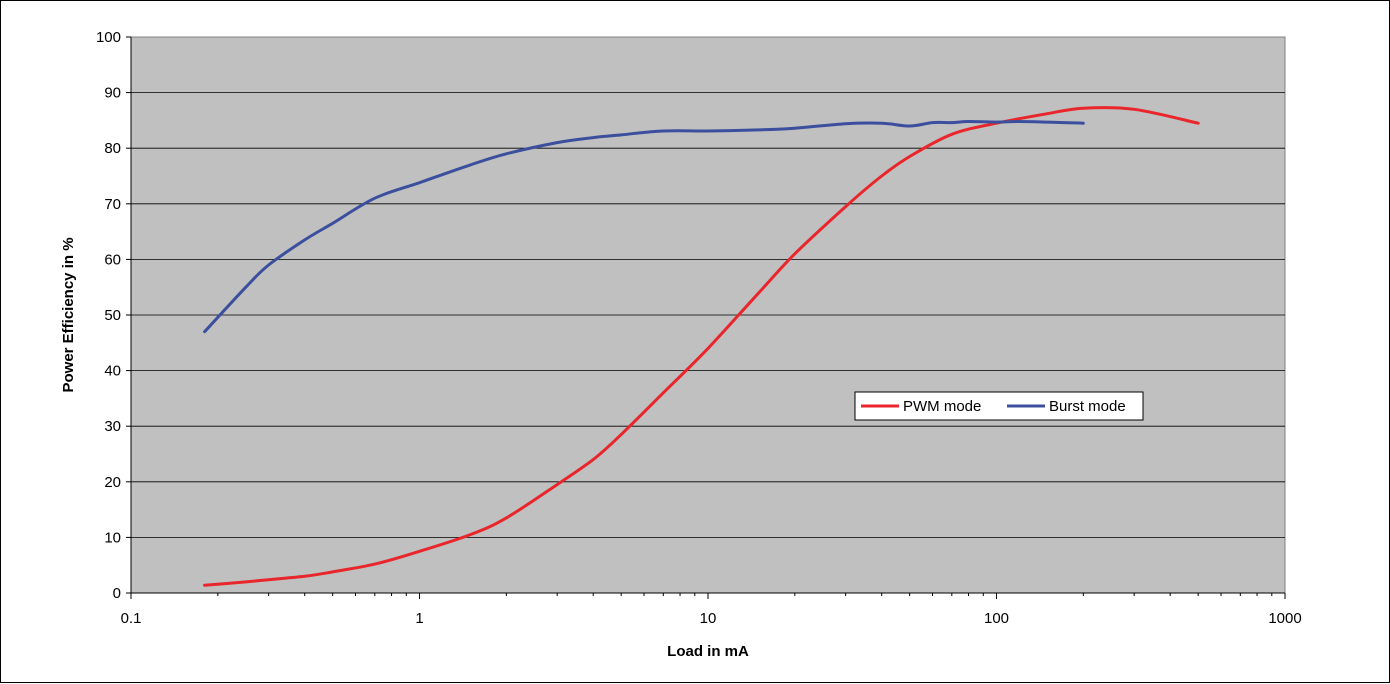  Describe the element at coordinates (117, 593) in the screenshot. I see `y-tick-label: 0` at that location.